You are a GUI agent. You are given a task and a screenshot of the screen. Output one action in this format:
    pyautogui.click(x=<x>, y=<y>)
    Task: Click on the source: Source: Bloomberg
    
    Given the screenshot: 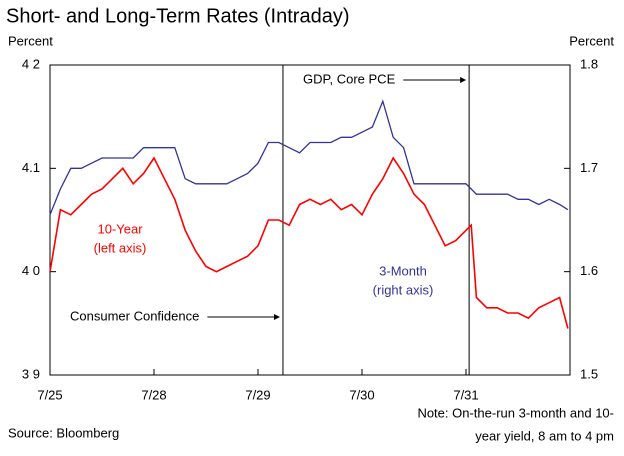 What is the action you would take?
    pyautogui.click(x=63, y=432)
    